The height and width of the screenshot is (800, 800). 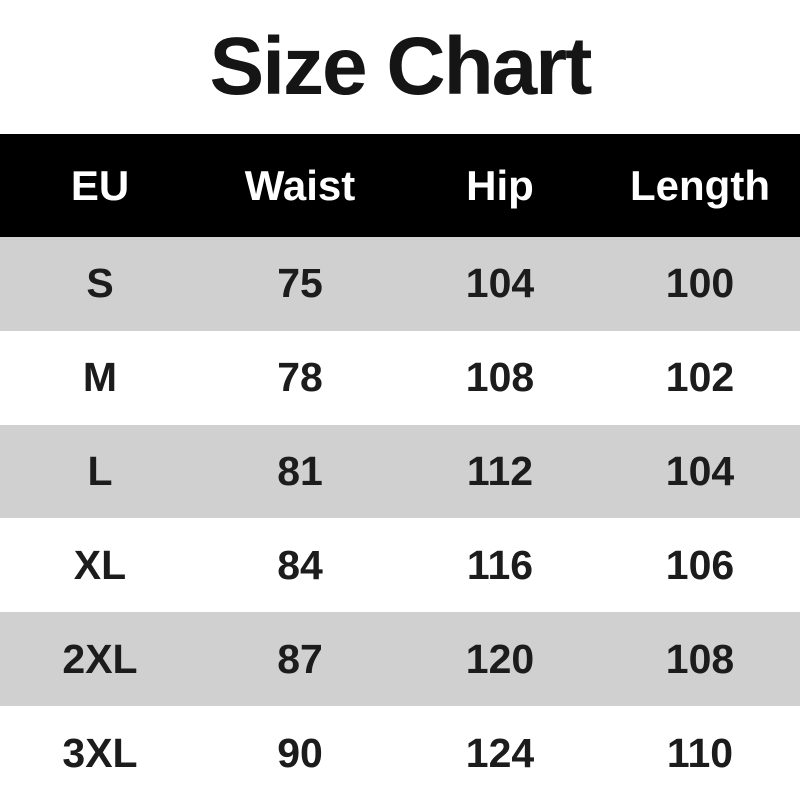 What do you see at coordinates (500, 471) in the screenshot?
I see `cell-hip: 112` at bounding box center [500, 471].